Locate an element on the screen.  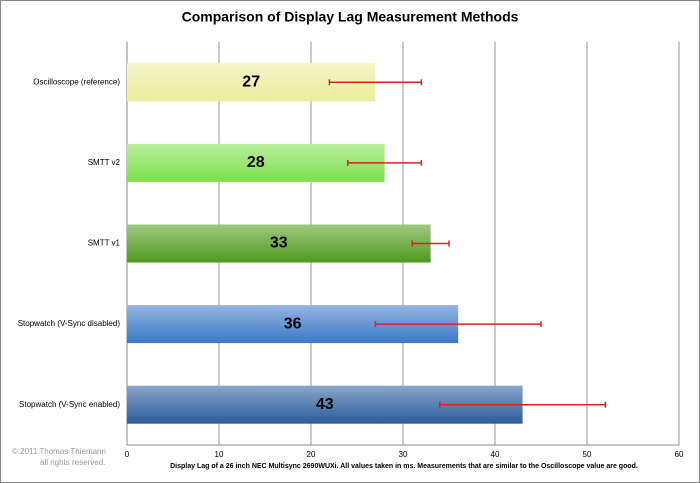
y-tick-label: Oscilloscope (reference) is located at coordinates (76, 81).